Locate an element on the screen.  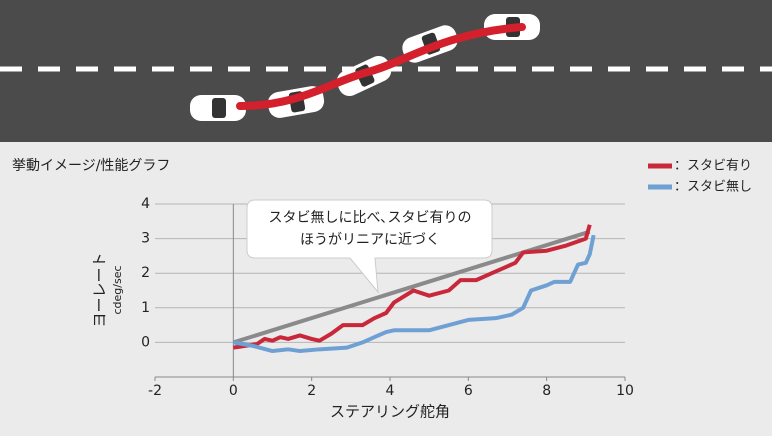
x-tick-label: -2 is located at coordinates (155, 391).